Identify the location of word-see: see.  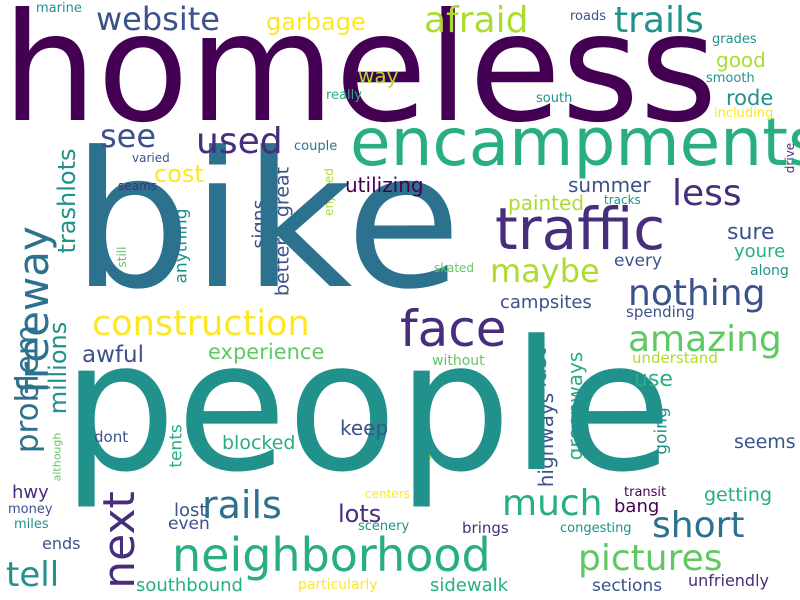
(128, 136).